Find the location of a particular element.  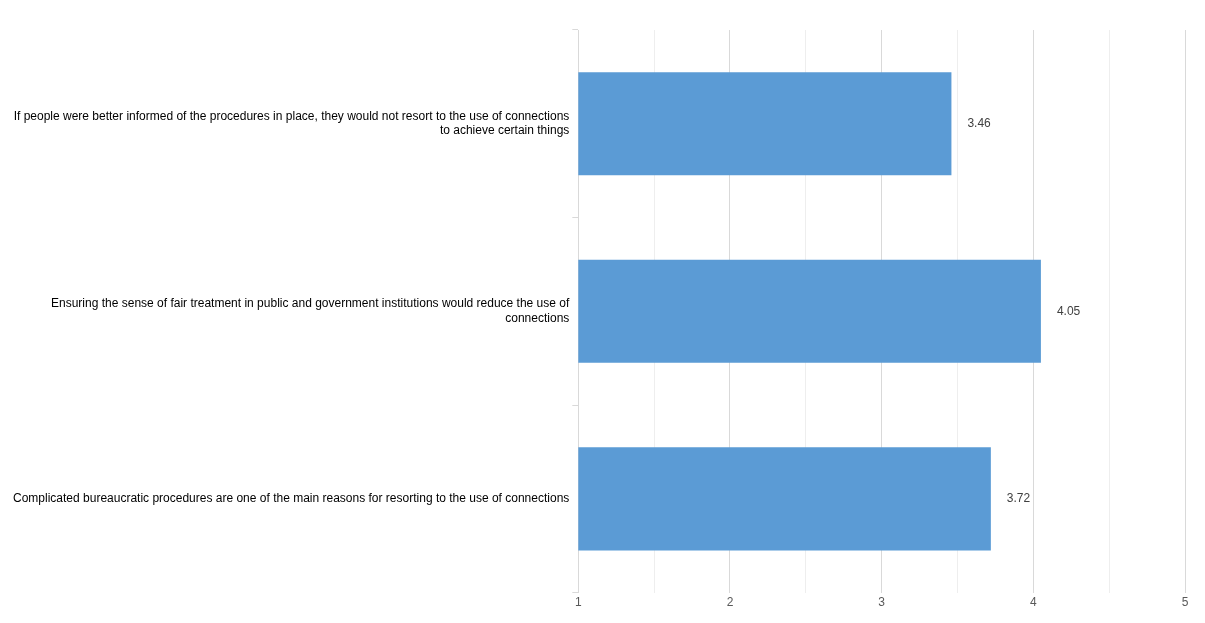

x-tick-label: 5 is located at coordinates (1185, 602).